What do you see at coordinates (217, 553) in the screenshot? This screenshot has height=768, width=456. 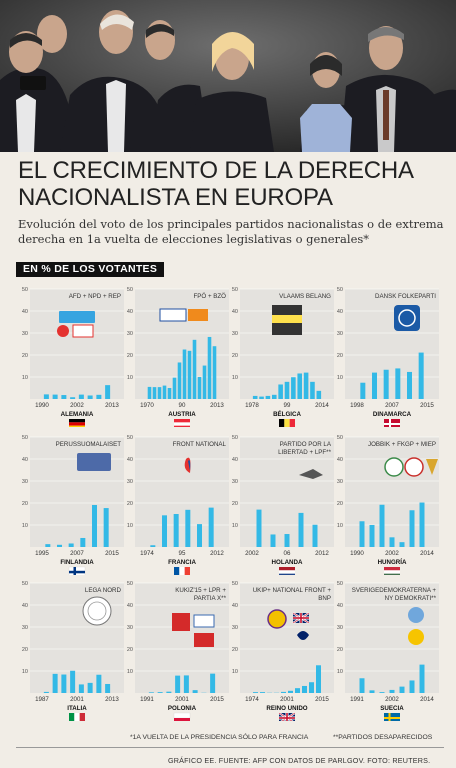 I see `x-tick-label: 2012` at bounding box center [217, 553].